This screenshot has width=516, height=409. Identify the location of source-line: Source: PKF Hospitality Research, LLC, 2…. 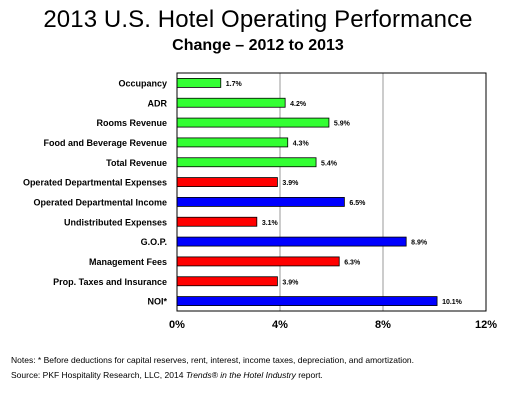
(212, 375).